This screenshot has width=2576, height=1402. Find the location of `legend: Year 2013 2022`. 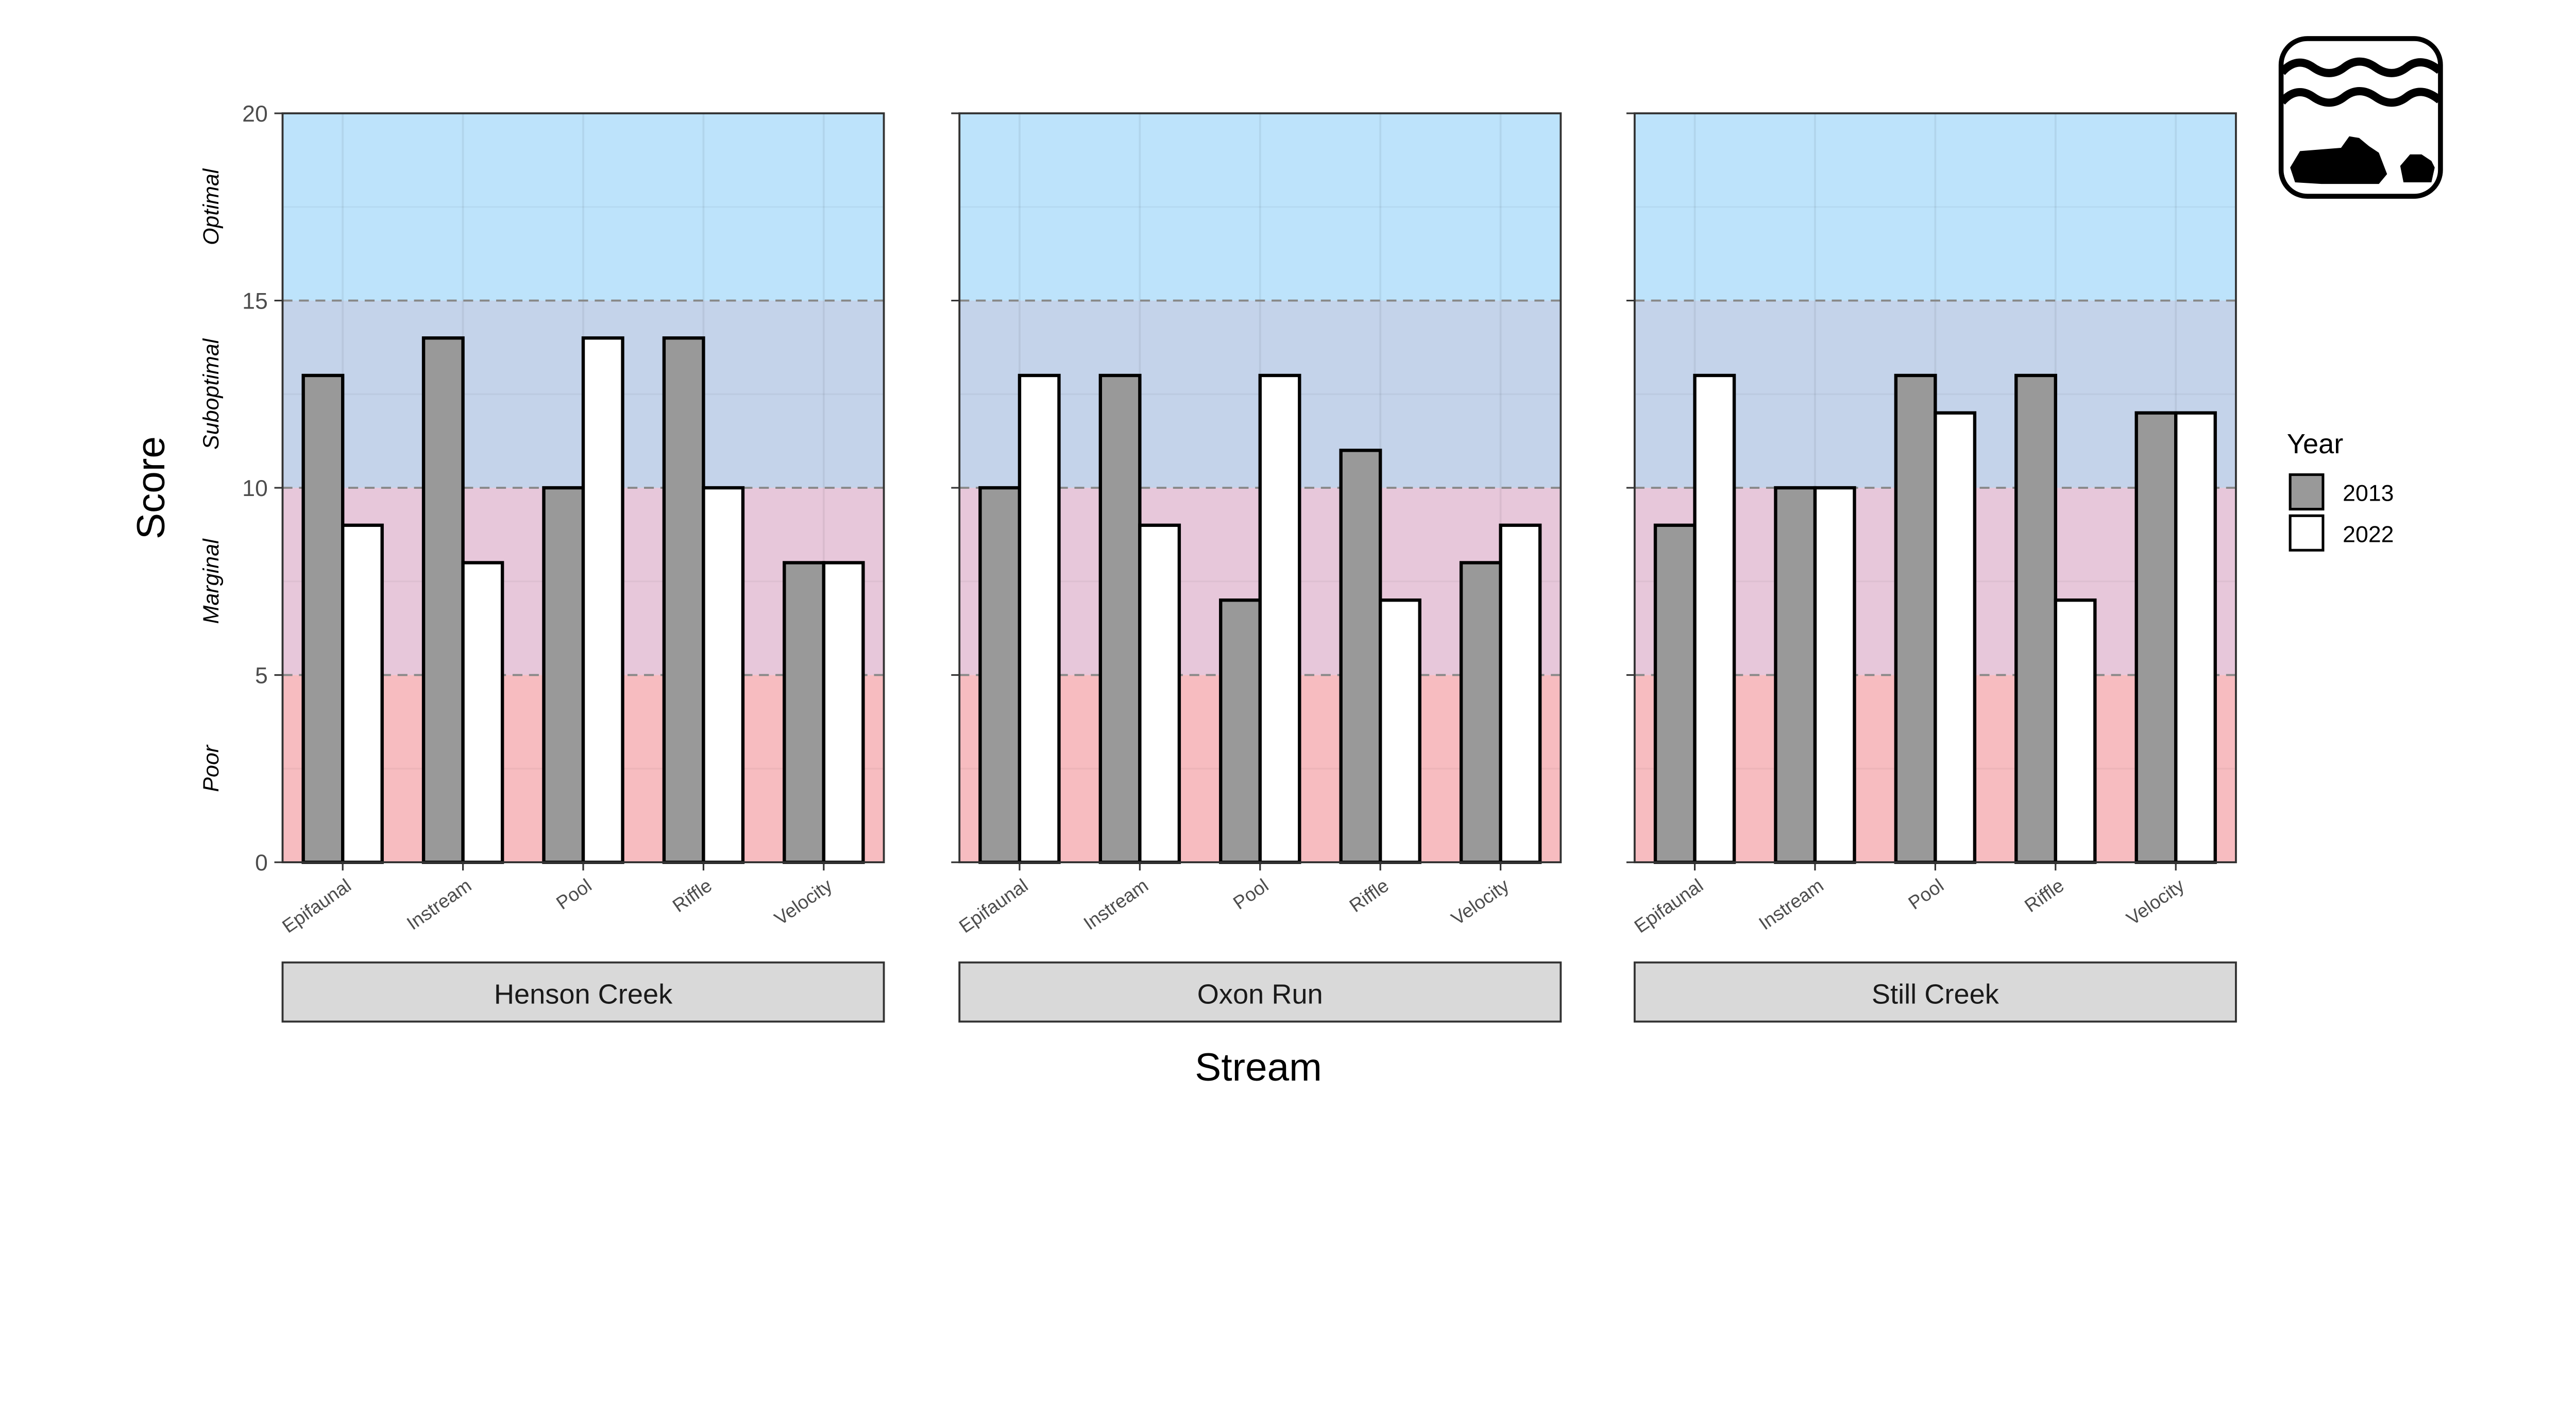

legend: Year 2013 2022 is located at coordinates (2340, 490).